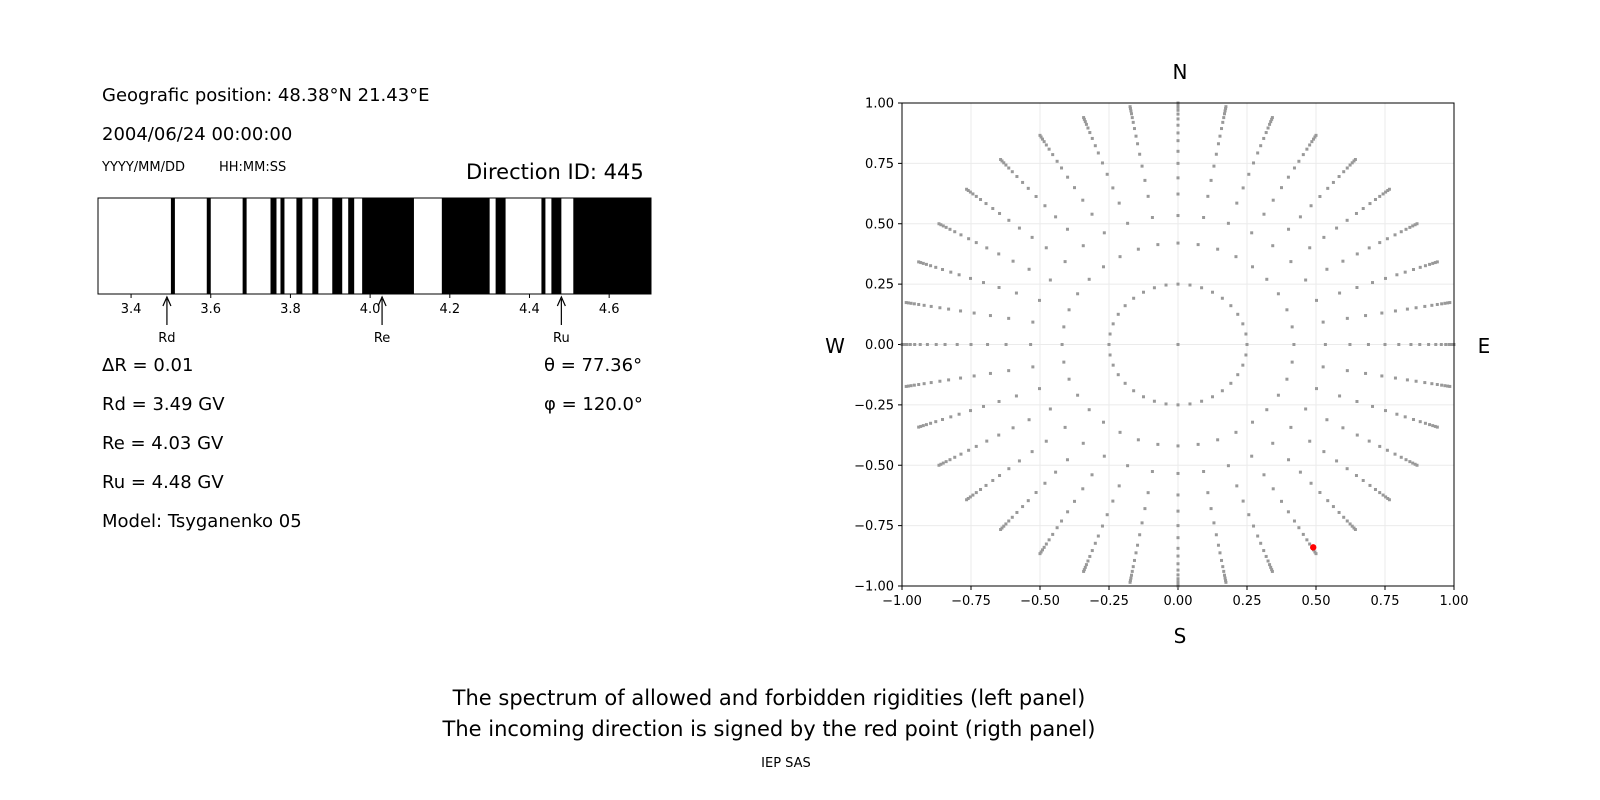  I want to click on y-tick-label: −1.00, so click(874, 587).